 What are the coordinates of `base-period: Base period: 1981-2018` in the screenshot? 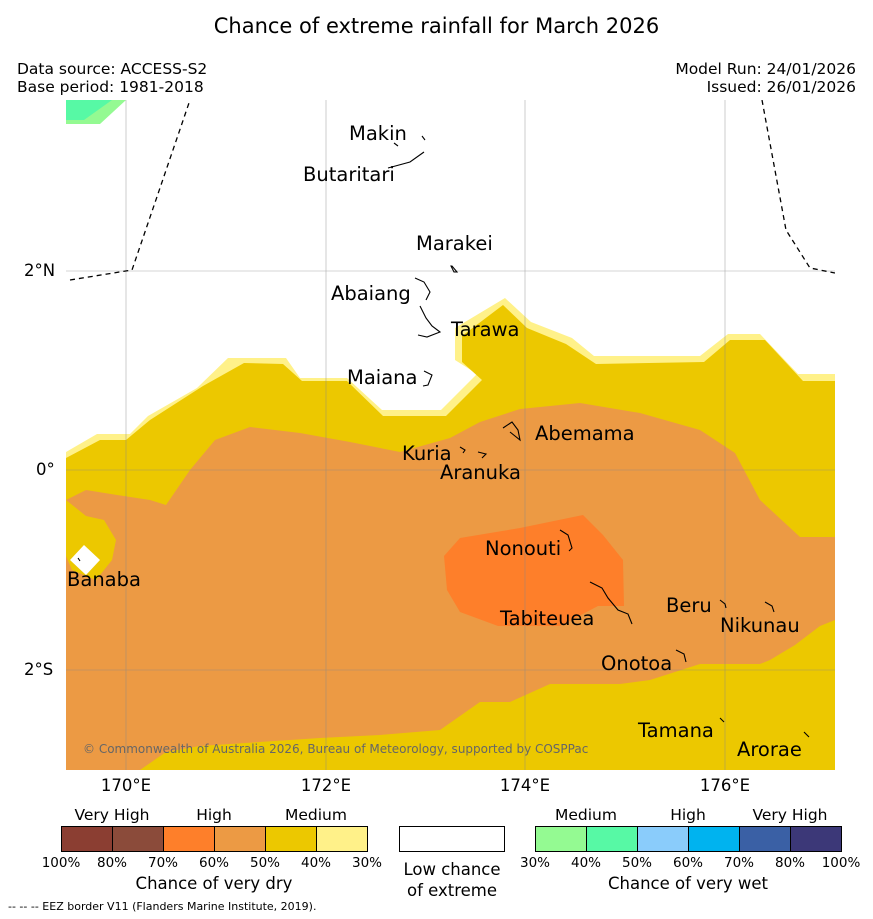 It's located at (110, 87).